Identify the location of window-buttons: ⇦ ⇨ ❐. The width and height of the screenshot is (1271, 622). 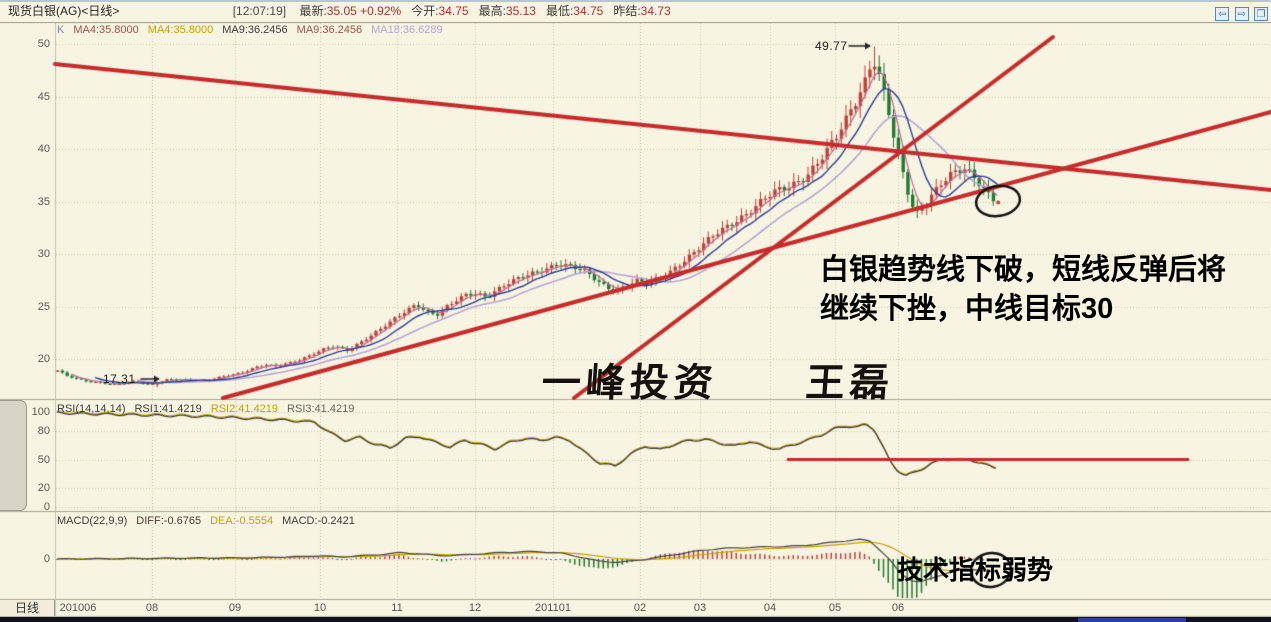
(1240, 13).